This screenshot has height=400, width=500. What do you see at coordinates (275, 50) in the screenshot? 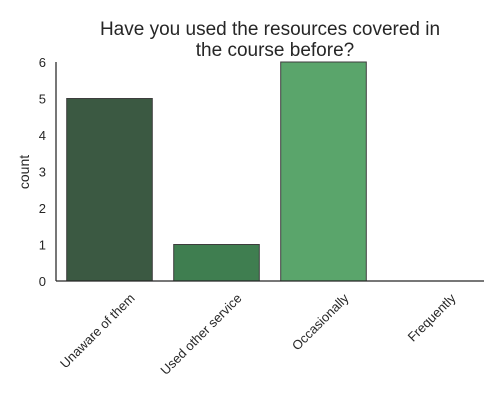
I see `chart-title-line-2: the course before?` at bounding box center [275, 50].